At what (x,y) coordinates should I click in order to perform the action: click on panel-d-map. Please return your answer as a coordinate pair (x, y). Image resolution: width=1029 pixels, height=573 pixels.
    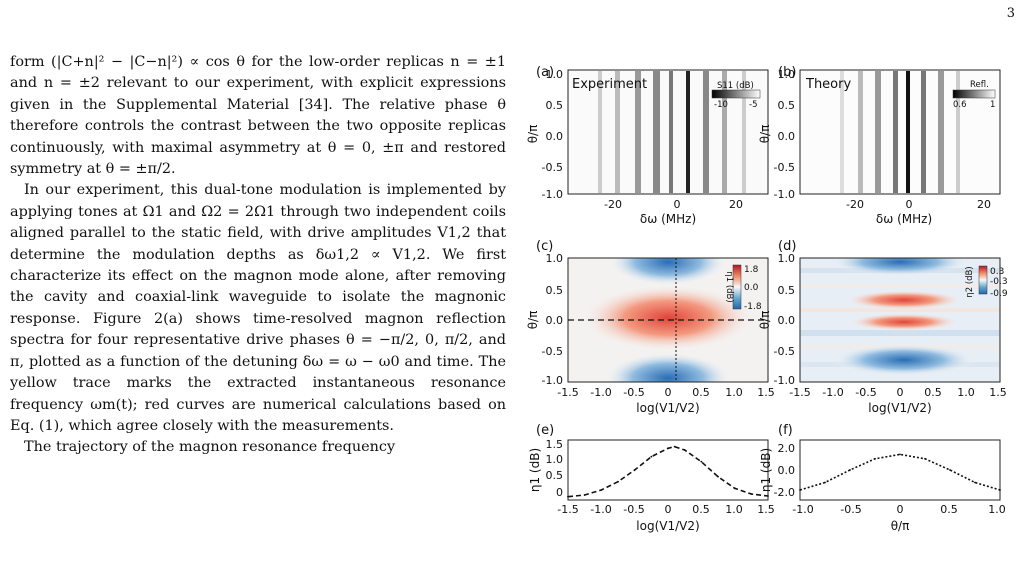
    Looking at the image, I should click on (900, 317).